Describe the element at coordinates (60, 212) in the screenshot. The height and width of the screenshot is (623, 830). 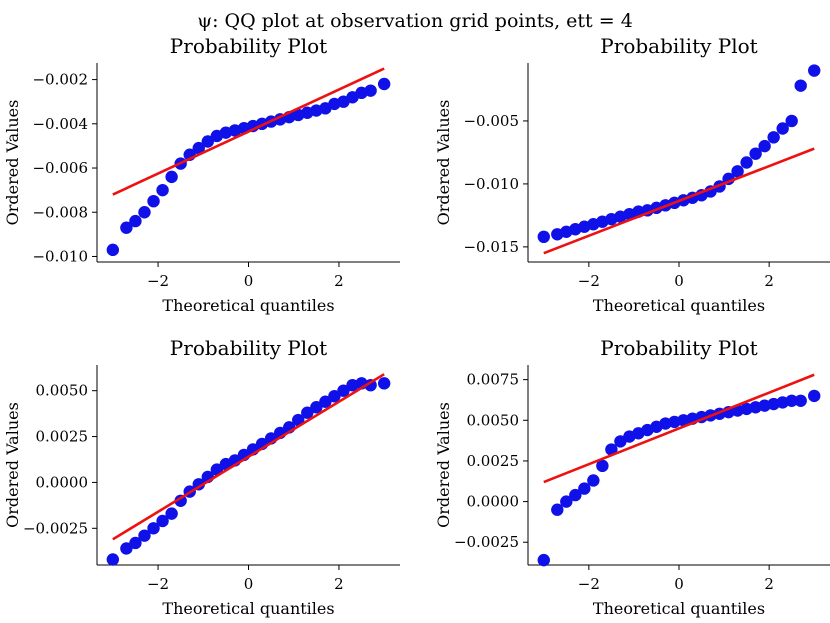
I see `y-tick-label: −0.008` at that location.